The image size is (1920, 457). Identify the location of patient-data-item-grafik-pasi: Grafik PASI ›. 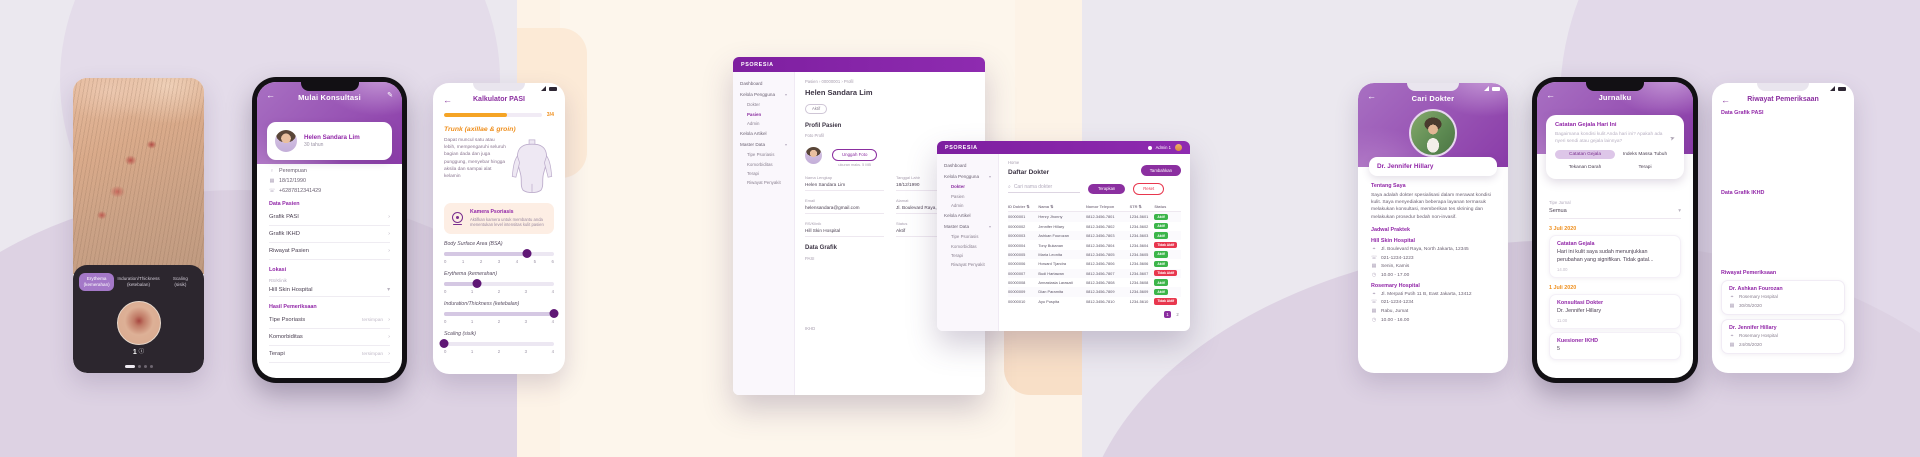
(329, 217).